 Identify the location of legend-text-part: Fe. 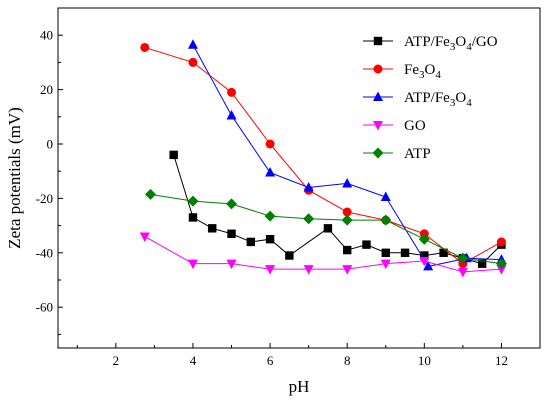
(411, 70).